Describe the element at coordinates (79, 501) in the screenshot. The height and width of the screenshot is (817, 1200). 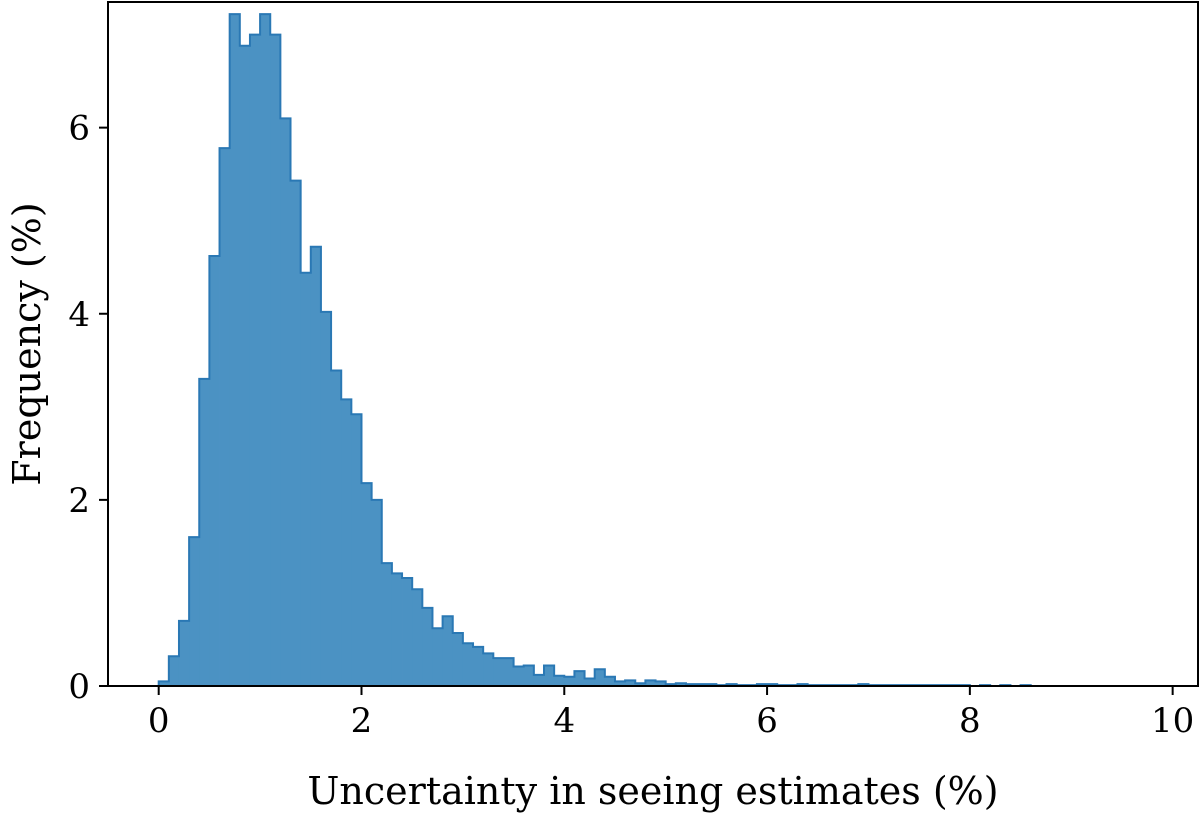
I see `y-tick-label: 2` at that location.